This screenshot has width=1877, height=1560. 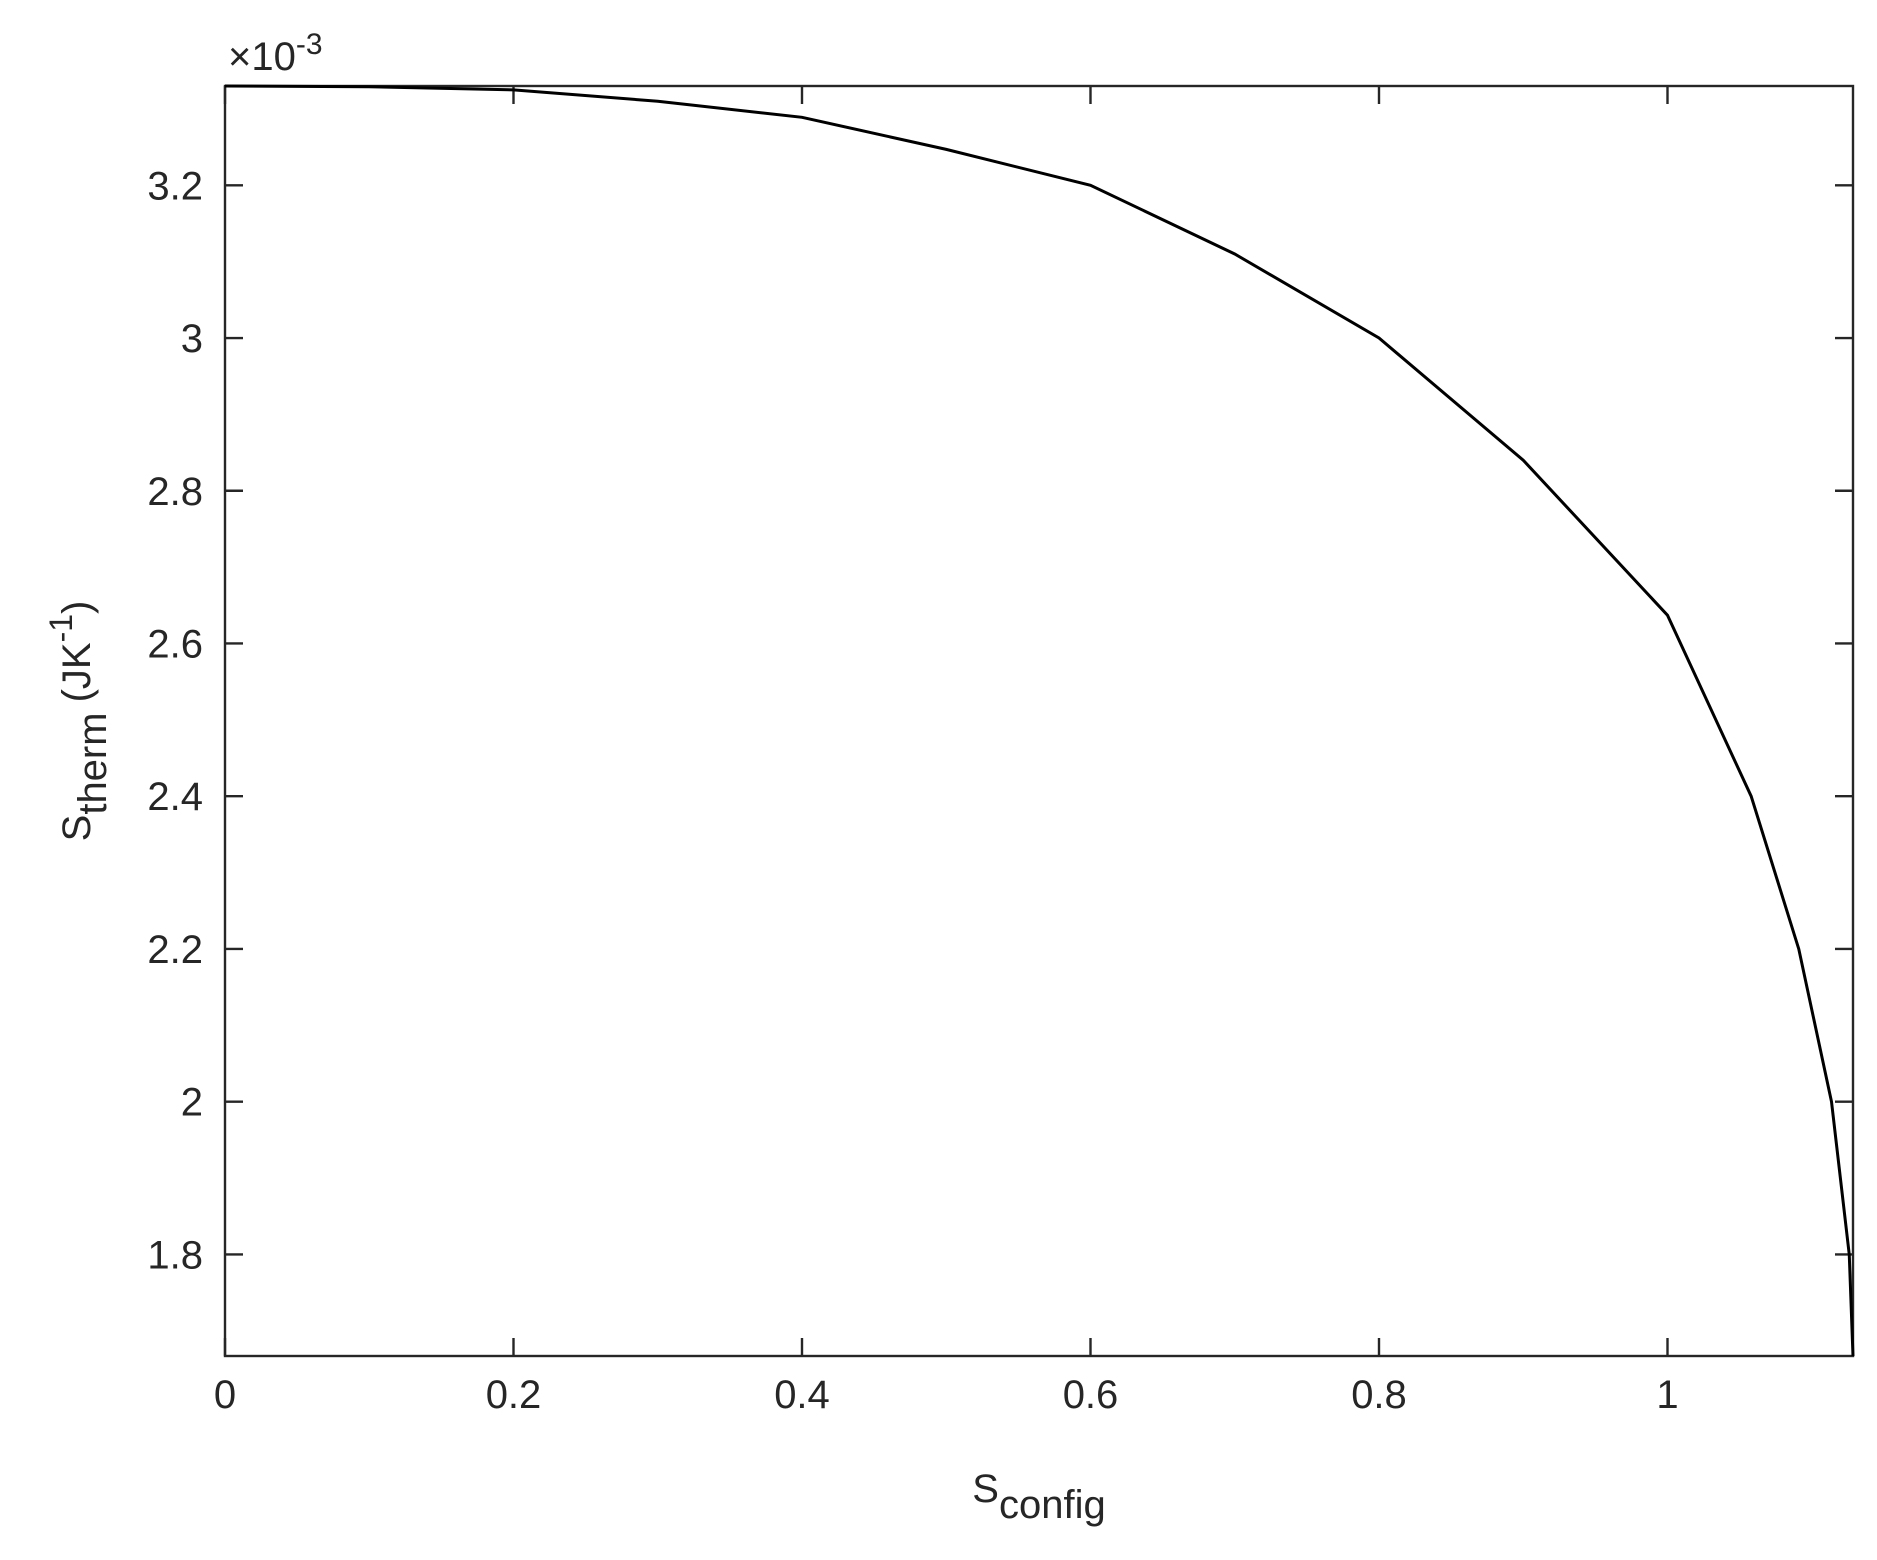 I want to click on y-tick-label: 2.8, so click(x=175, y=492).